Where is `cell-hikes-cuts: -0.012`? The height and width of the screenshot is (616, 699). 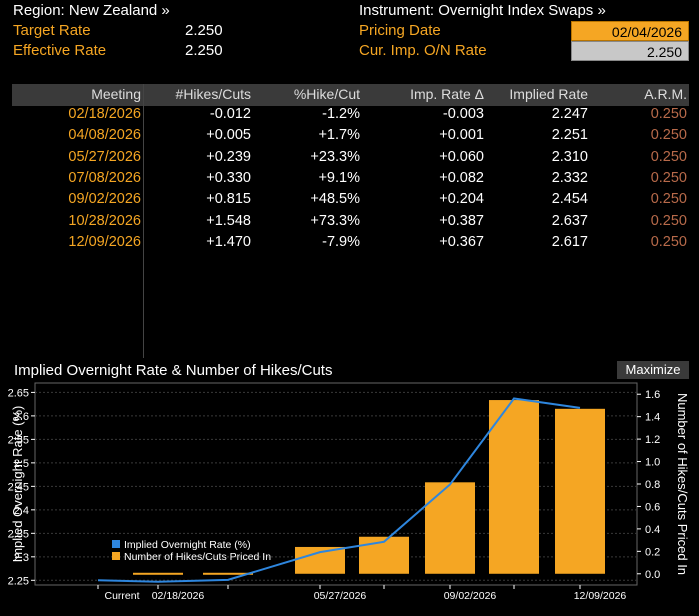 cell-hikes-cuts: -0.012 is located at coordinates (230, 114).